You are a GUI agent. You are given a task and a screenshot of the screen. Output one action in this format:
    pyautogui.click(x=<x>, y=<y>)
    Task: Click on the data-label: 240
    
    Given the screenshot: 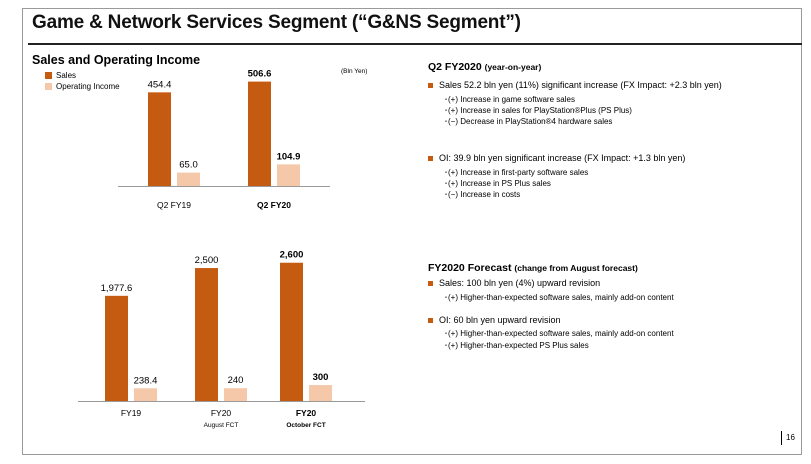 What is the action you would take?
    pyautogui.click(x=236, y=380)
    